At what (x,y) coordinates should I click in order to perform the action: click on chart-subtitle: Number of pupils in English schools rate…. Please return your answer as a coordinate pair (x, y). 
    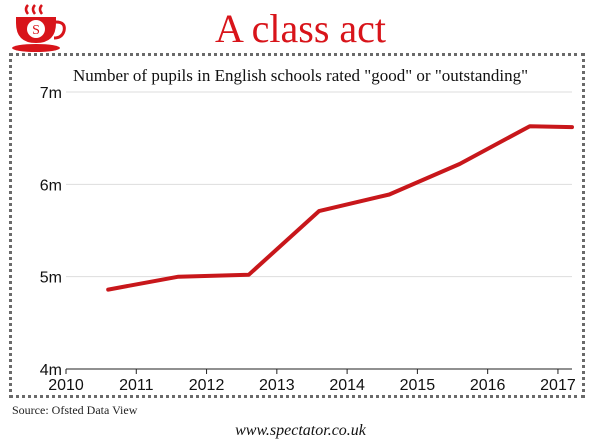
    Looking at the image, I should click on (300, 75).